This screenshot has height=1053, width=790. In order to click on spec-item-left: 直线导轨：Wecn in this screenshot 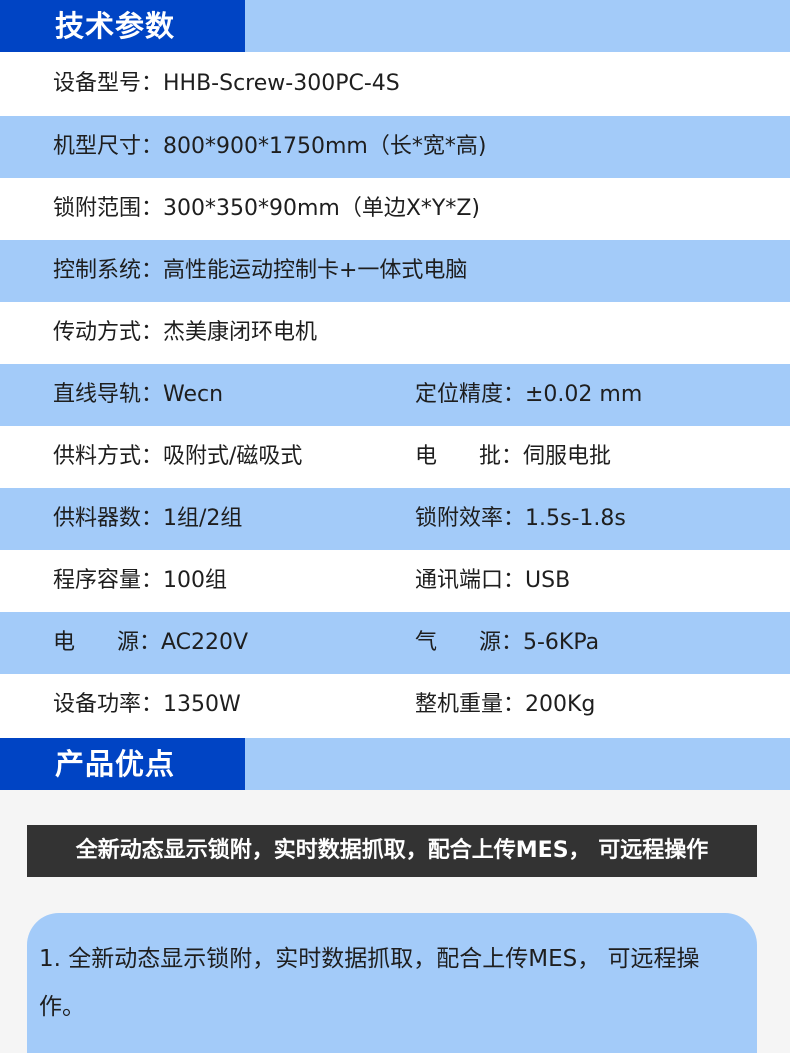, I will do `click(138, 394)`.